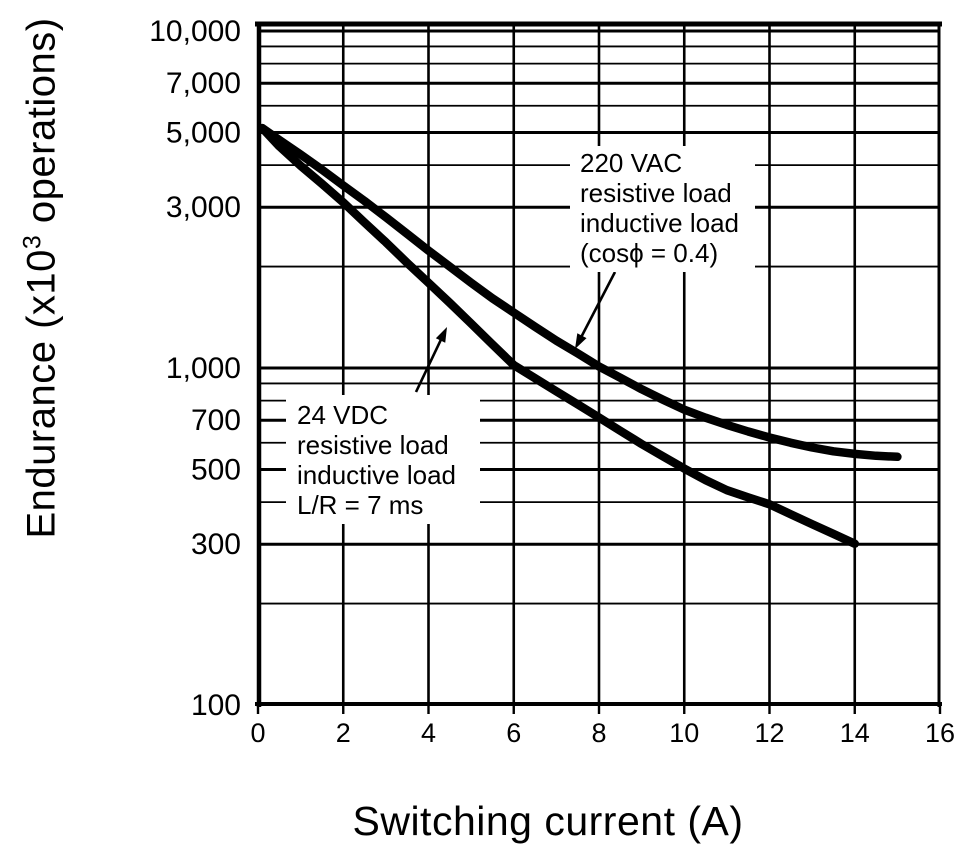  I want to click on annotation-24vdc-line-4: L/R = 7 ms, so click(360, 505).